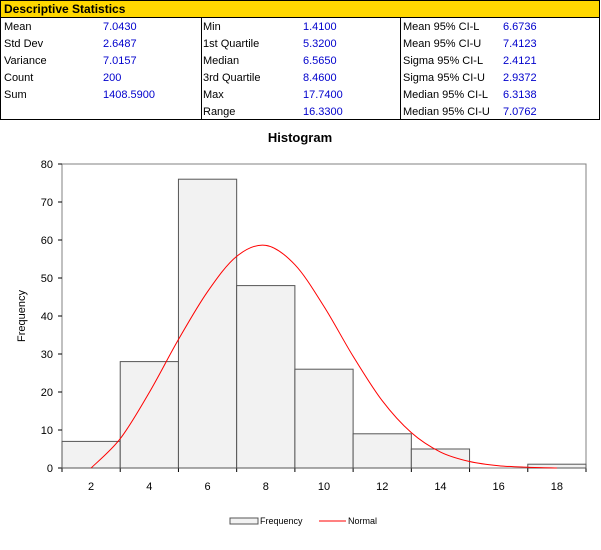  I want to click on y-tick-label: 20, so click(47, 393).